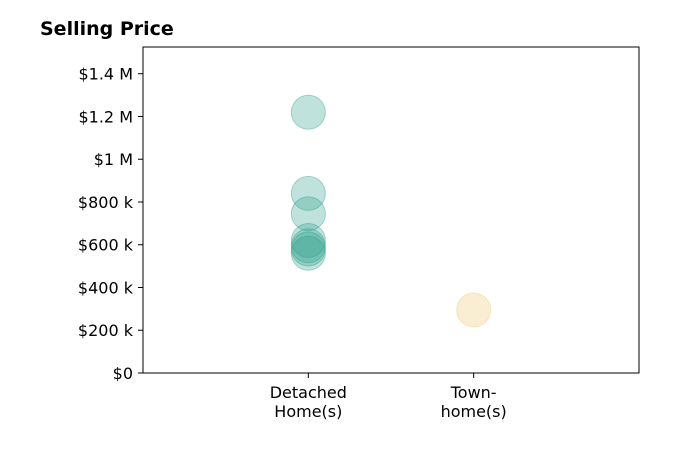 Image resolution: width=679 pixels, height=462 pixels. Describe the element at coordinates (123, 373) in the screenshot. I see `y-tick-label: $0` at that location.